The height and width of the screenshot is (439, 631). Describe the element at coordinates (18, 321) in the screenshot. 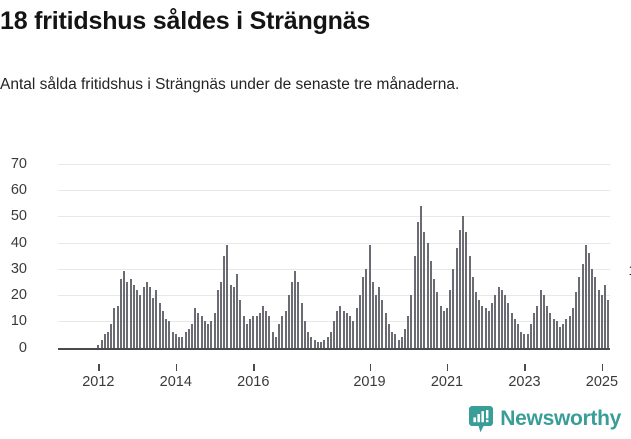

I see `y-axis-tick-label: 10` at that location.